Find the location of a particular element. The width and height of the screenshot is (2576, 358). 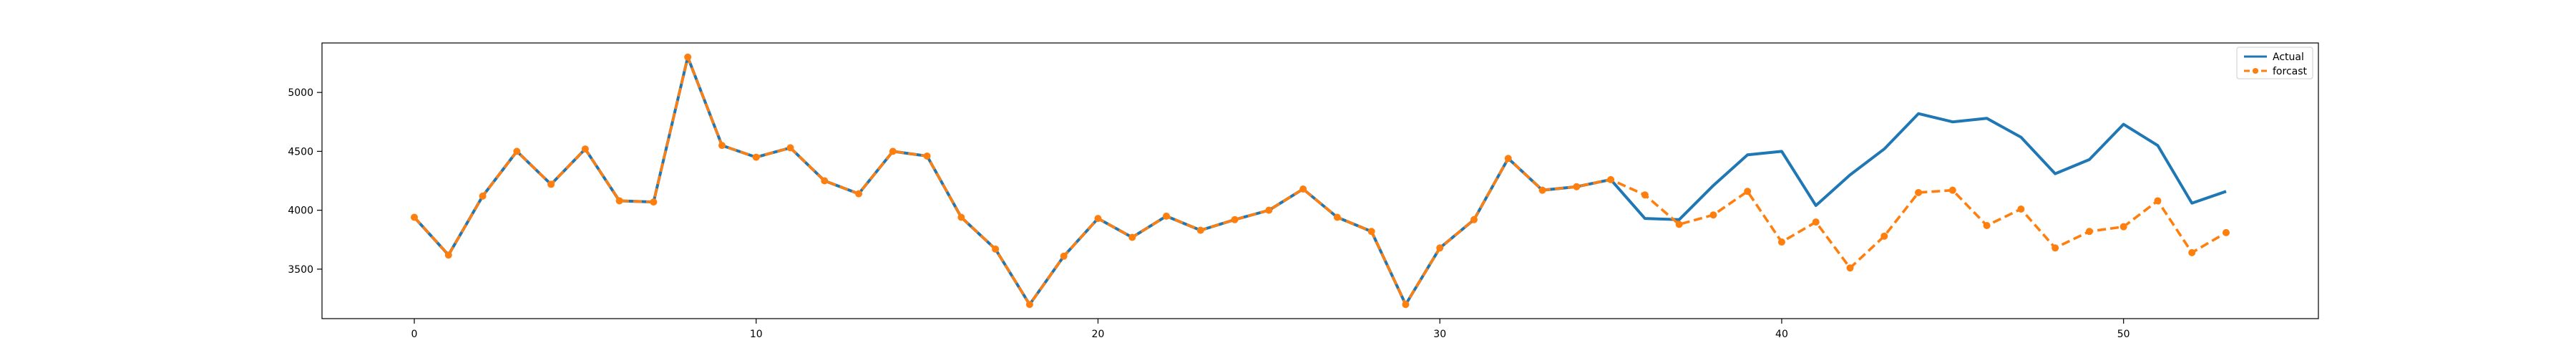

legend-marker-forcast is located at coordinates (2255, 71).